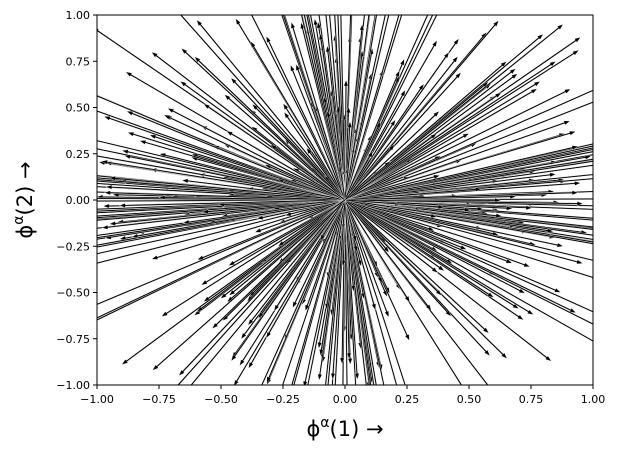 Image resolution: width=618 pixels, height=453 pixels. Describe the element at coordinates (159, 399) in the screenshot. I see `x-tick-label: −0.75` at that location.